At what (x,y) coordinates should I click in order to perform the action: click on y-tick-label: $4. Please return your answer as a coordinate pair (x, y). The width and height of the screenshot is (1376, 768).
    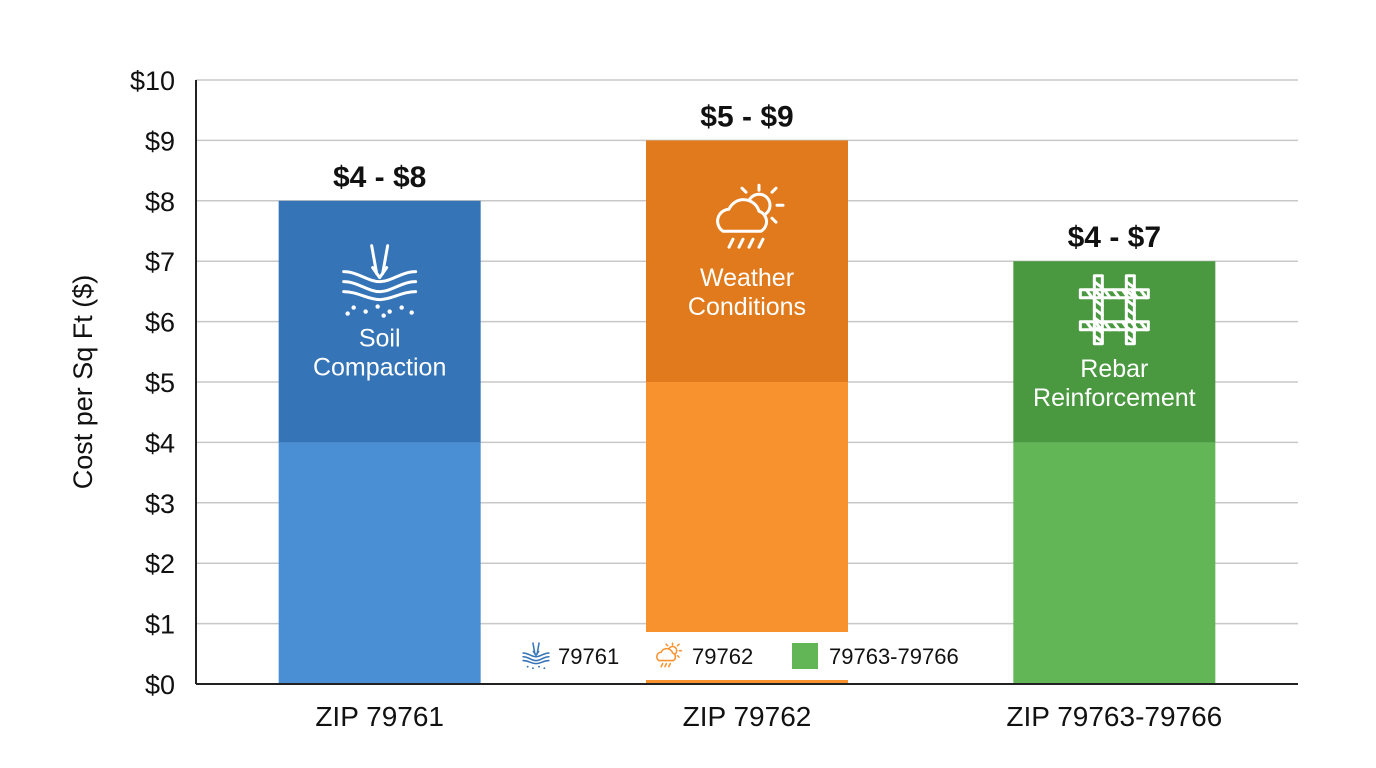
    Looking at the image, I should click on (160, 443).